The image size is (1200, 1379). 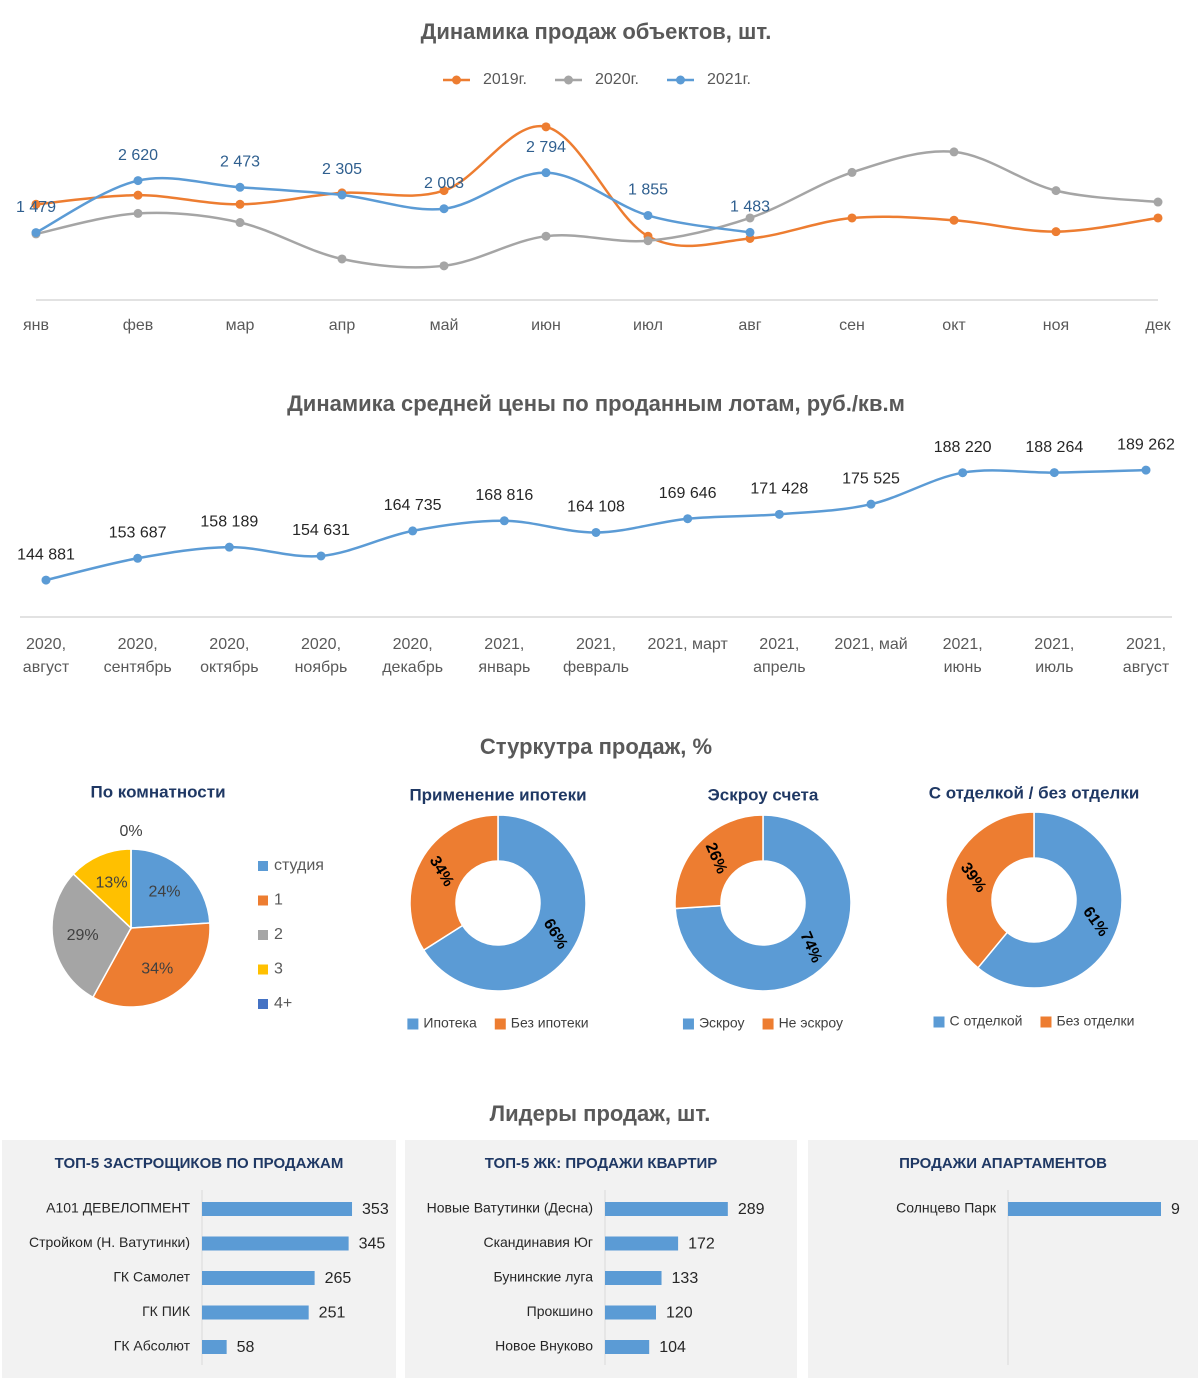 What do you see at coordinates (986, 1021) in the screenshot?
I see `legend-label: С отделкой` at bounding box center [986, 1021].